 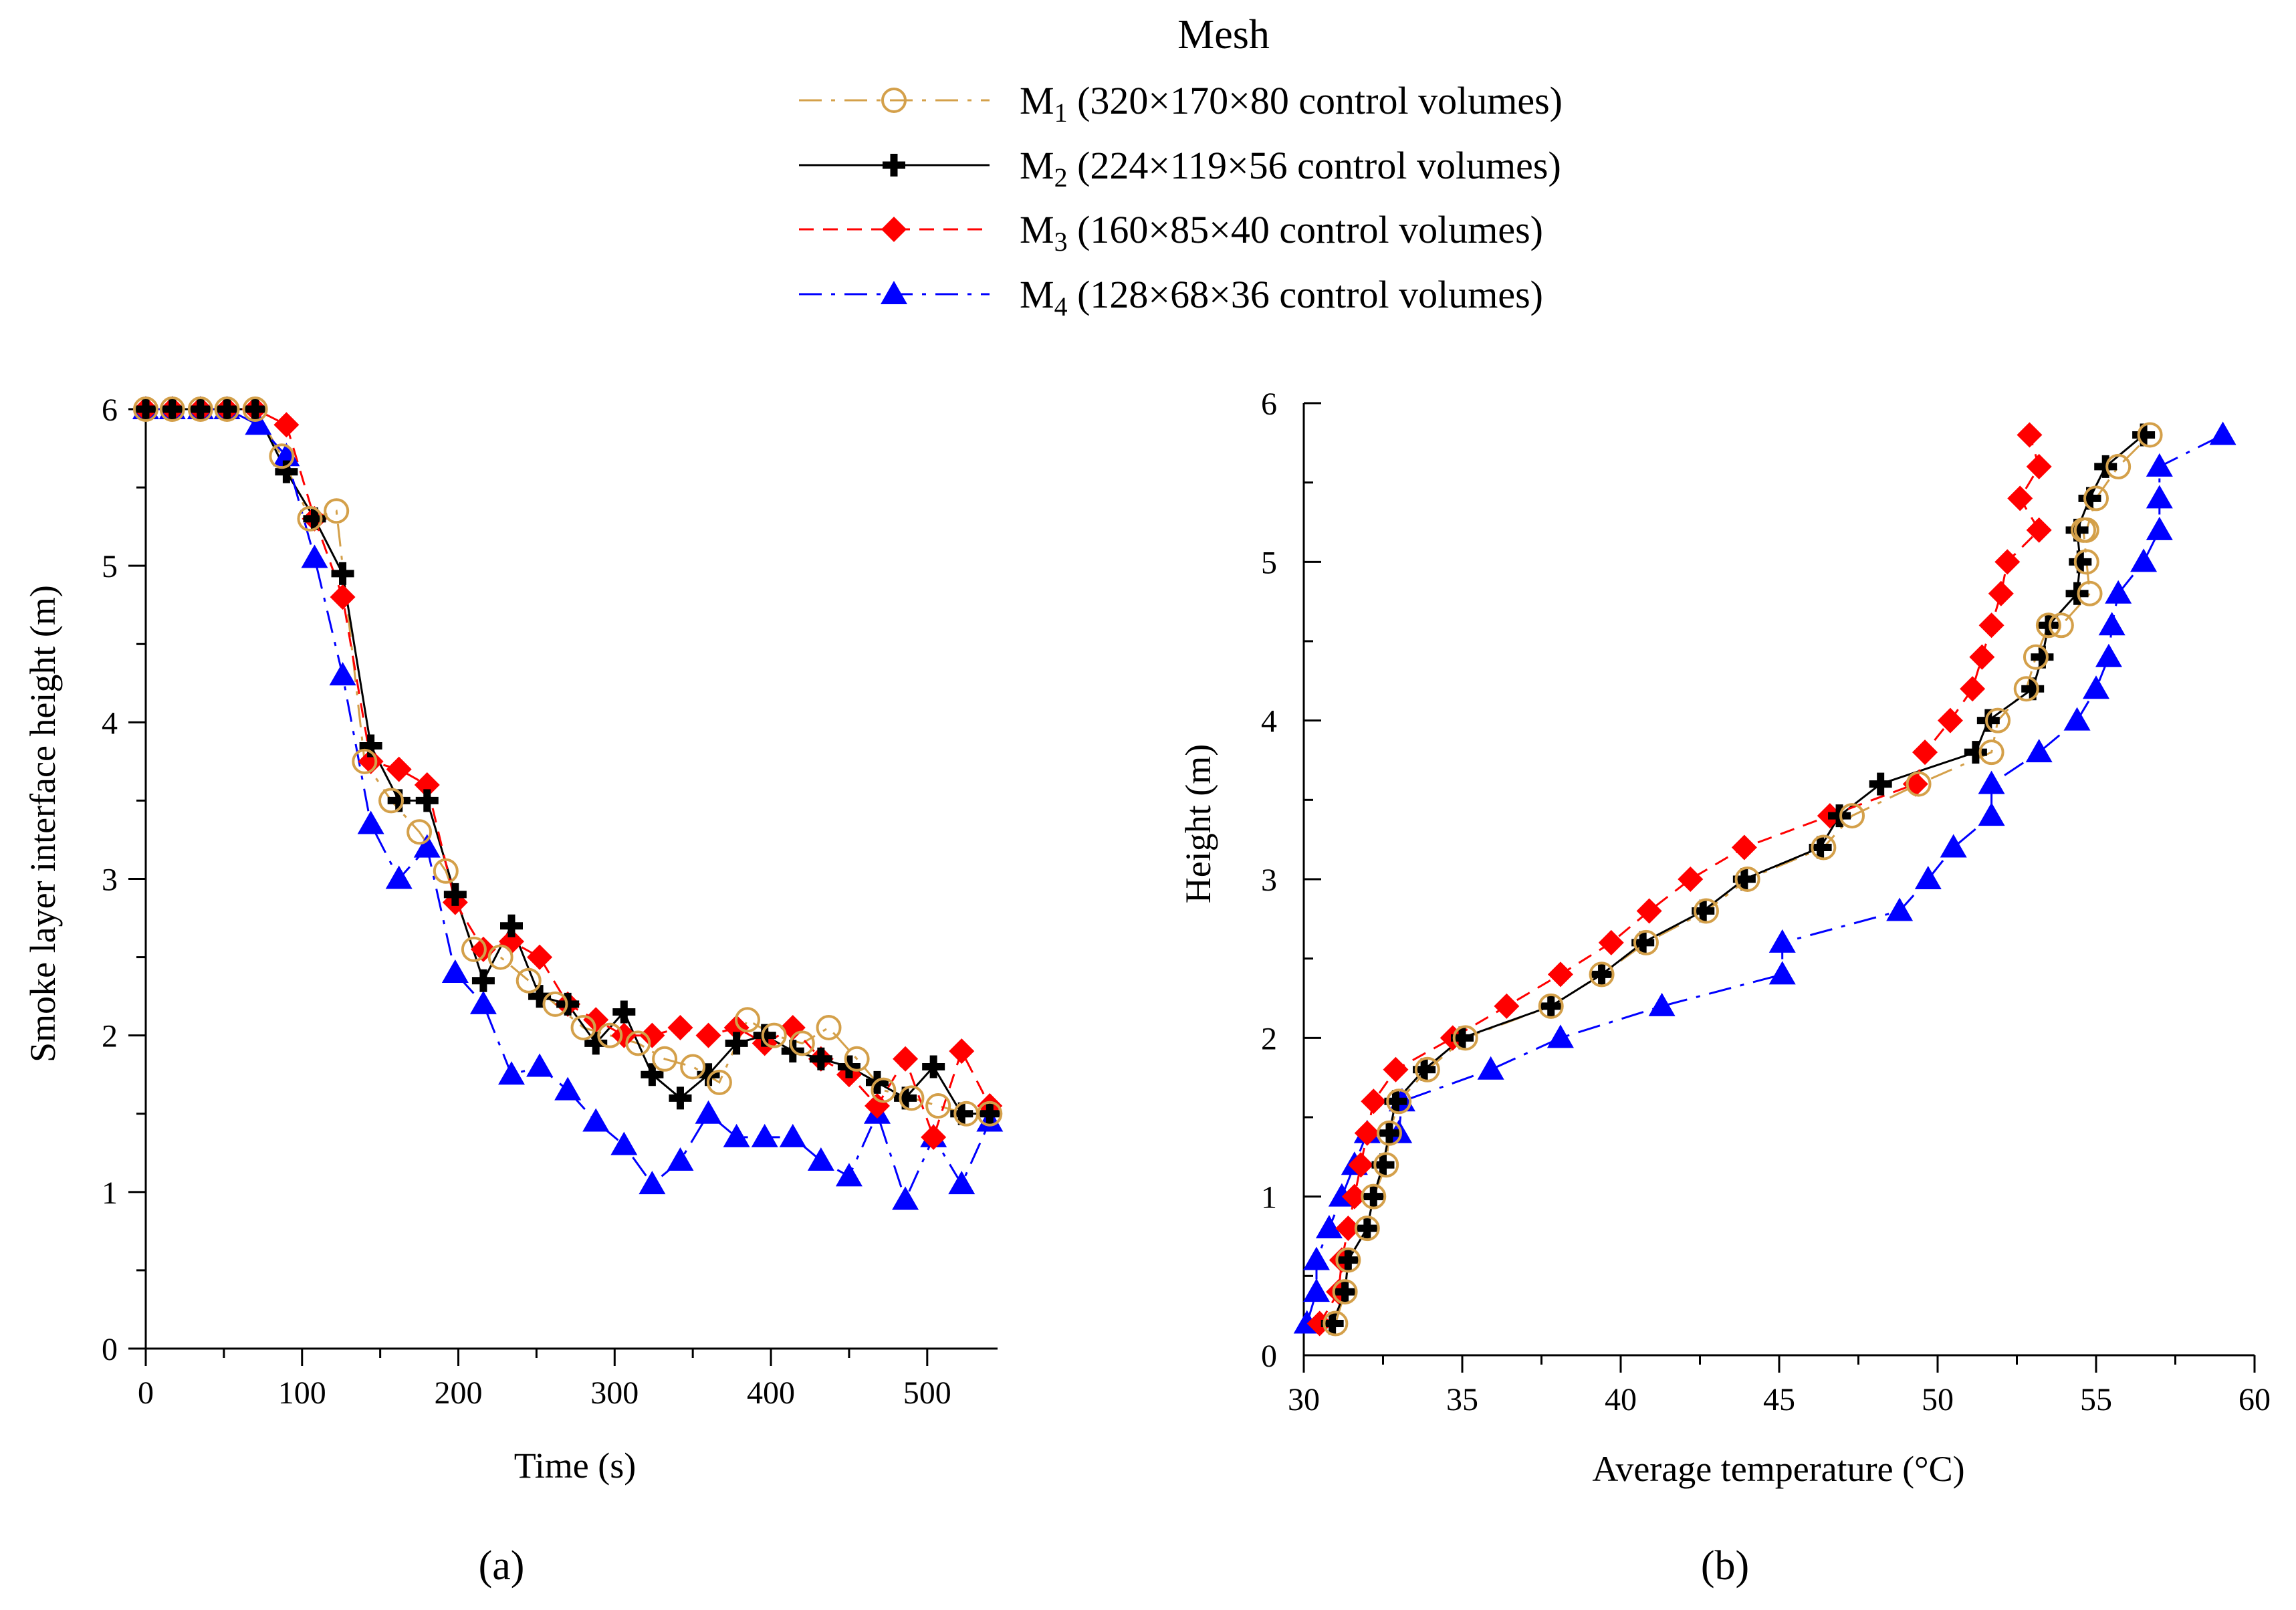 I want to click on legend-circle-marker-m1, so click(x=894, y=100).